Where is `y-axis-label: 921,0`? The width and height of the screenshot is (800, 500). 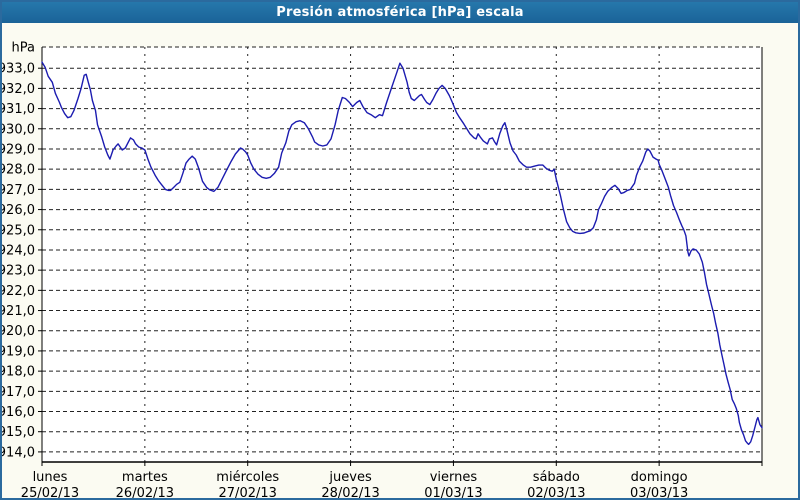
y-axis-label: 921,0 is located at coordinates (18, 311).